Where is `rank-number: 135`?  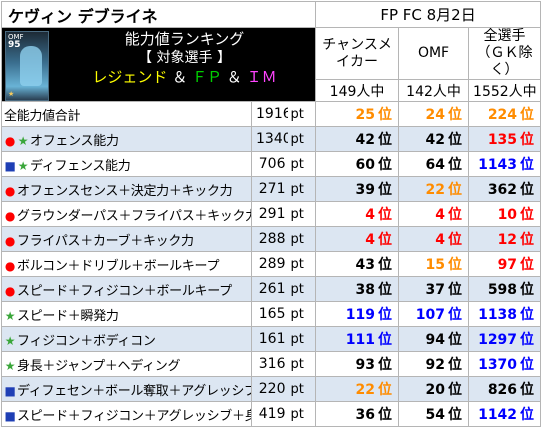 rank-number: 135 is located at coordinates (502, 140).